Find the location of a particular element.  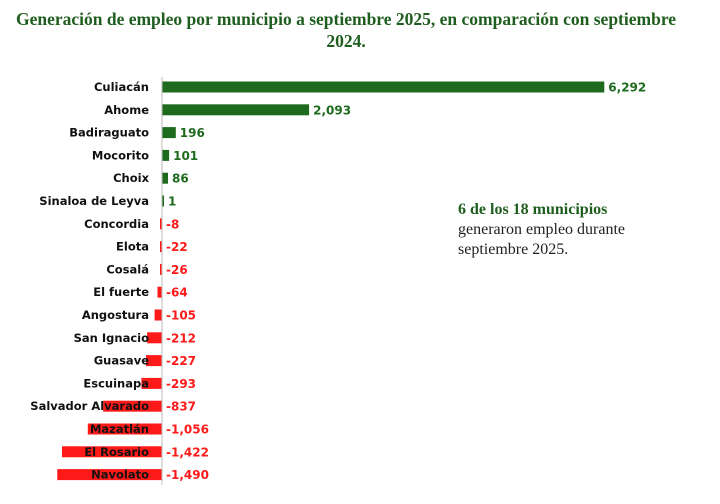

category-label: Escuinapa is located at coordinates (116, 383).